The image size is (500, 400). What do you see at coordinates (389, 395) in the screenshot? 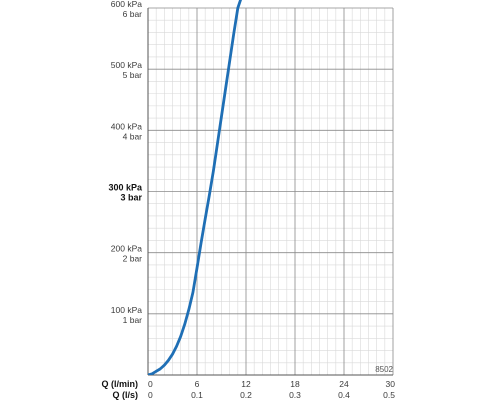
I see `x-tick-label-secondary: 0.5` at bounding box center [389, 395].